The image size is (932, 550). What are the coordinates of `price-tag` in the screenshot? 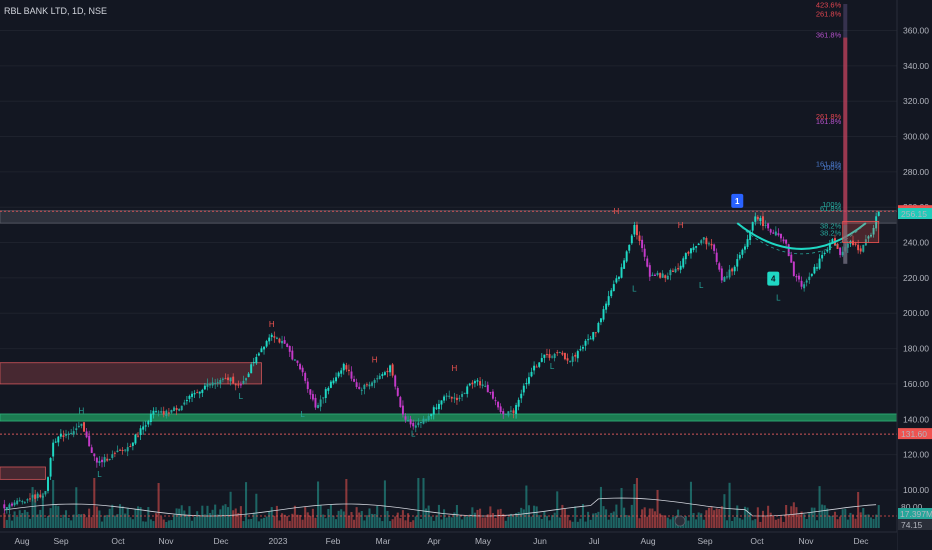 It's located at (915, 434).